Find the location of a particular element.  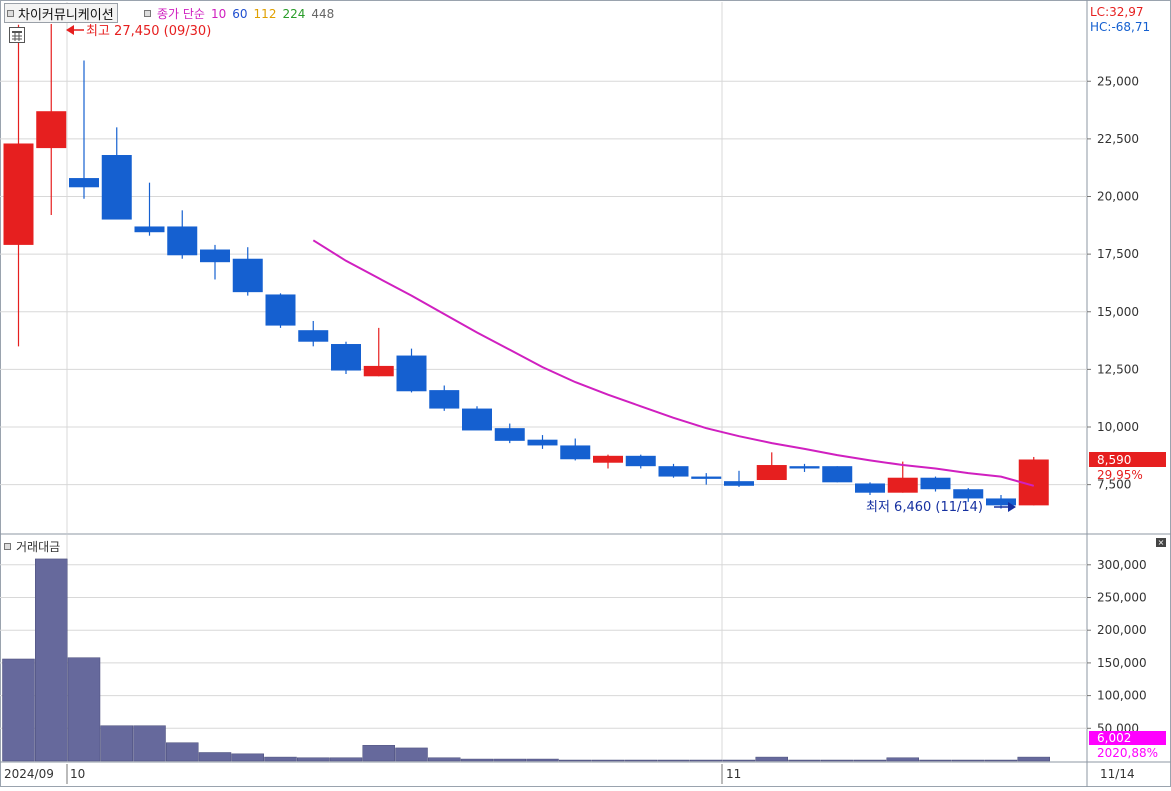

price-tick-label: 25,000 is located at coordinates (1118, 81).